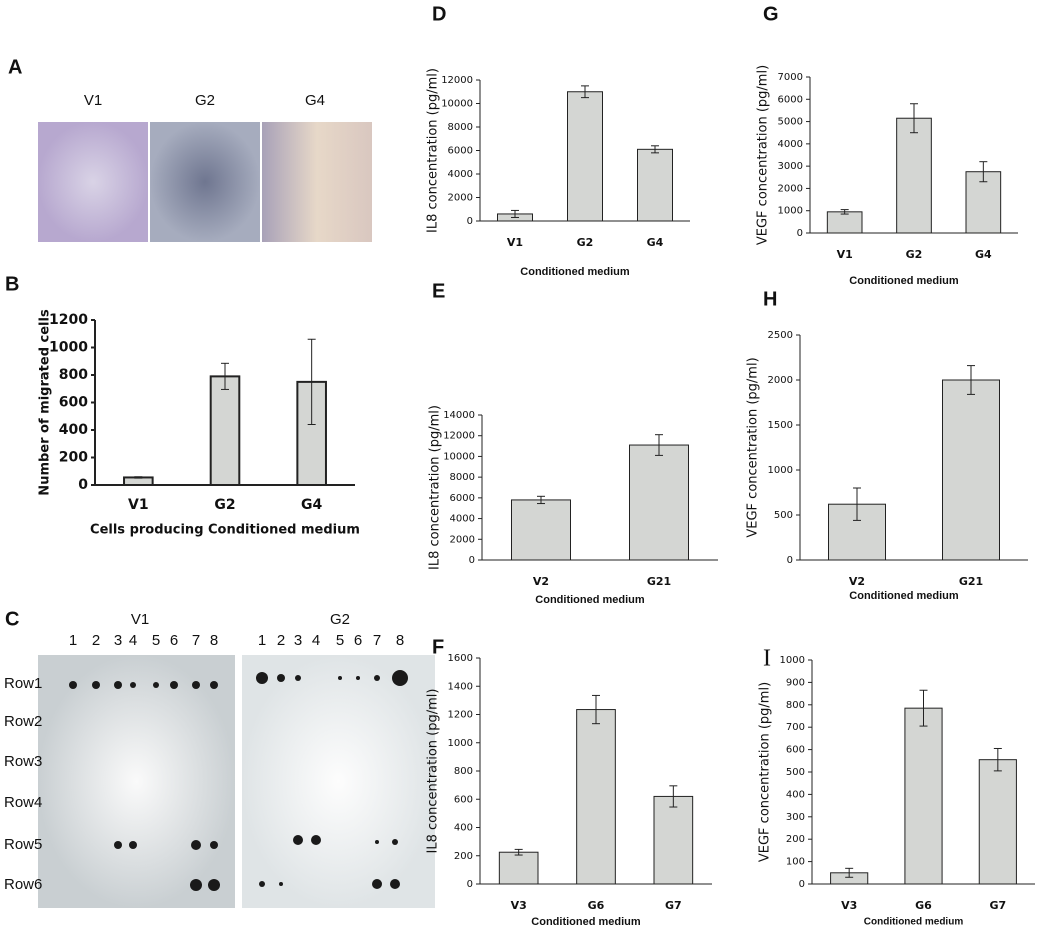 The height and width of the screenshot is (933, 1050). What do you see at coordinates (225, 530) in the screenshot?
I see `x-axis-label: Cells producing Conditioned medium` at bounding box center [225, 530].